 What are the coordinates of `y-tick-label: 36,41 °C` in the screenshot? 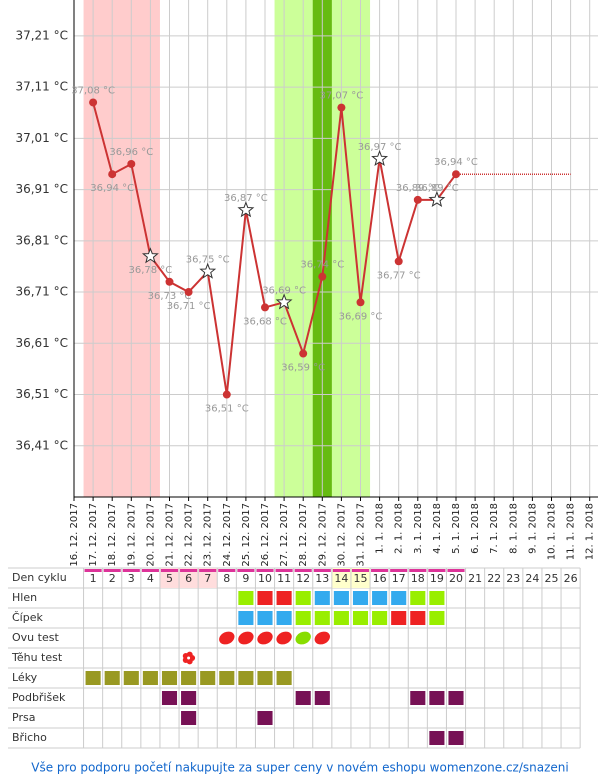 It's located at (41, 445).